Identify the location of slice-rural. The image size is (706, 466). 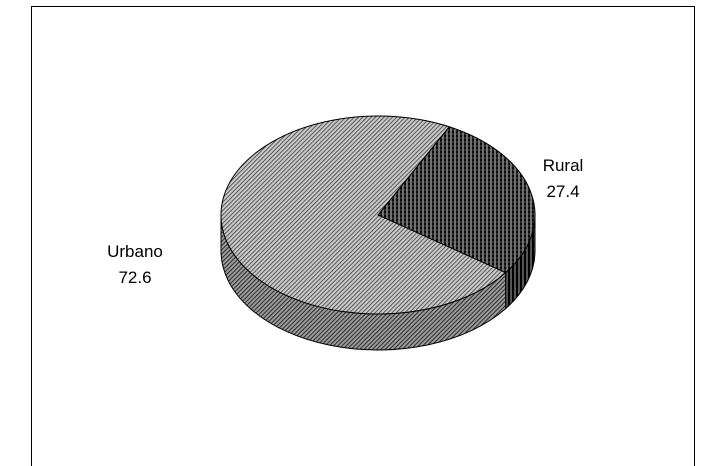
(456, 200).